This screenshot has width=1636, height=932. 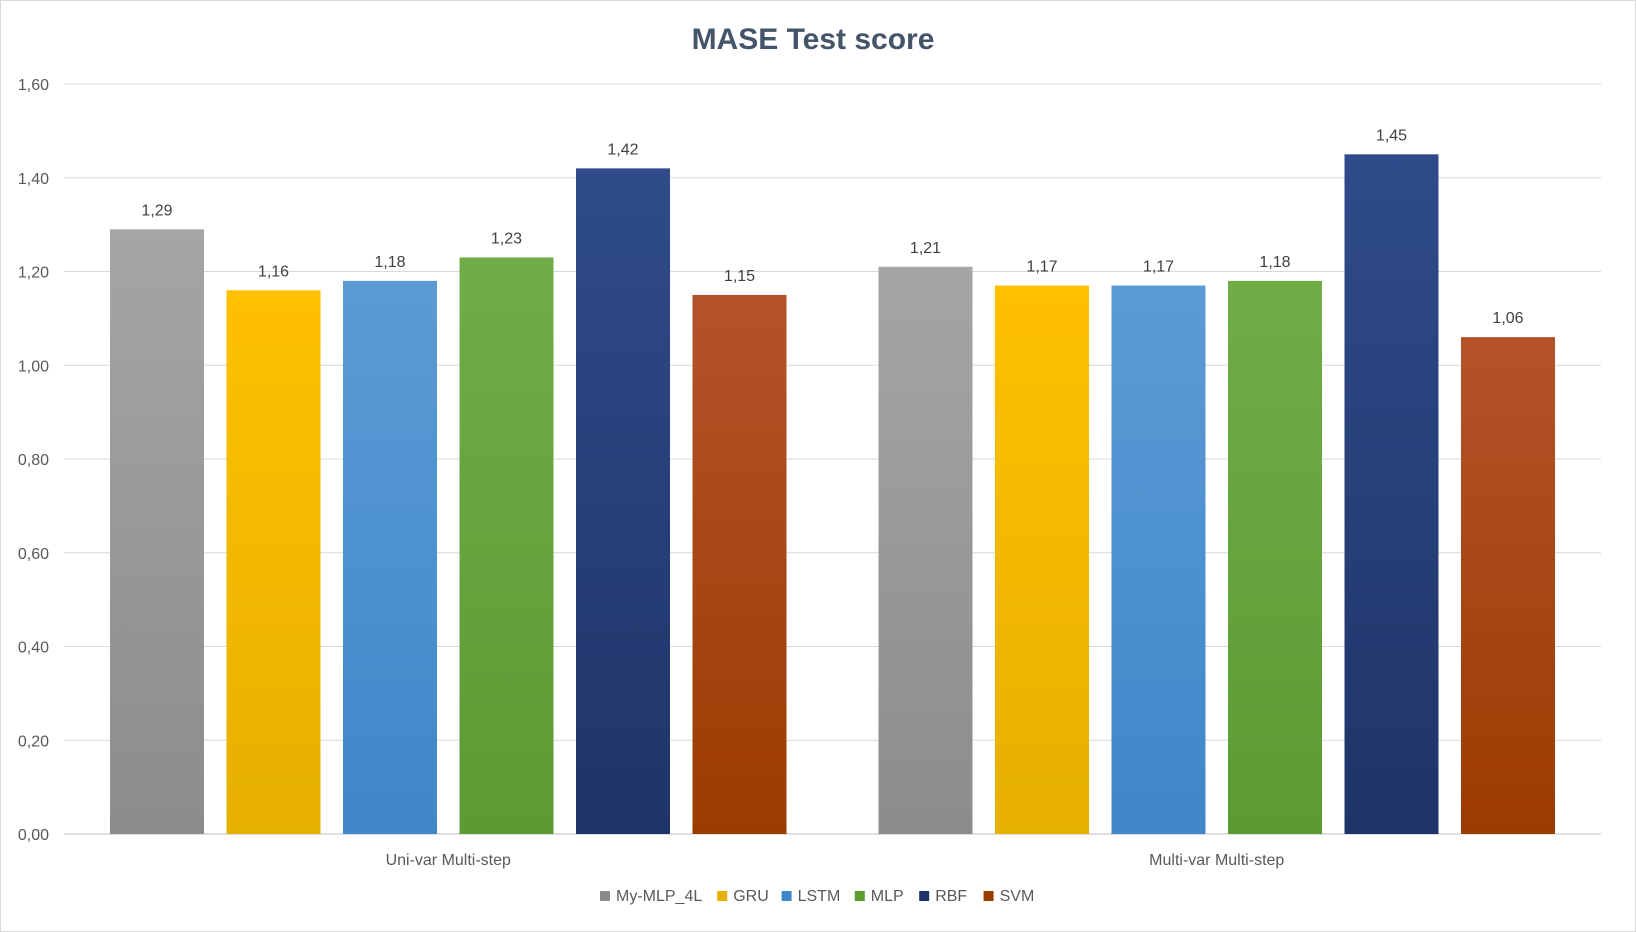 I want to click on legend-item: RBF, so click(x=943, y=896).